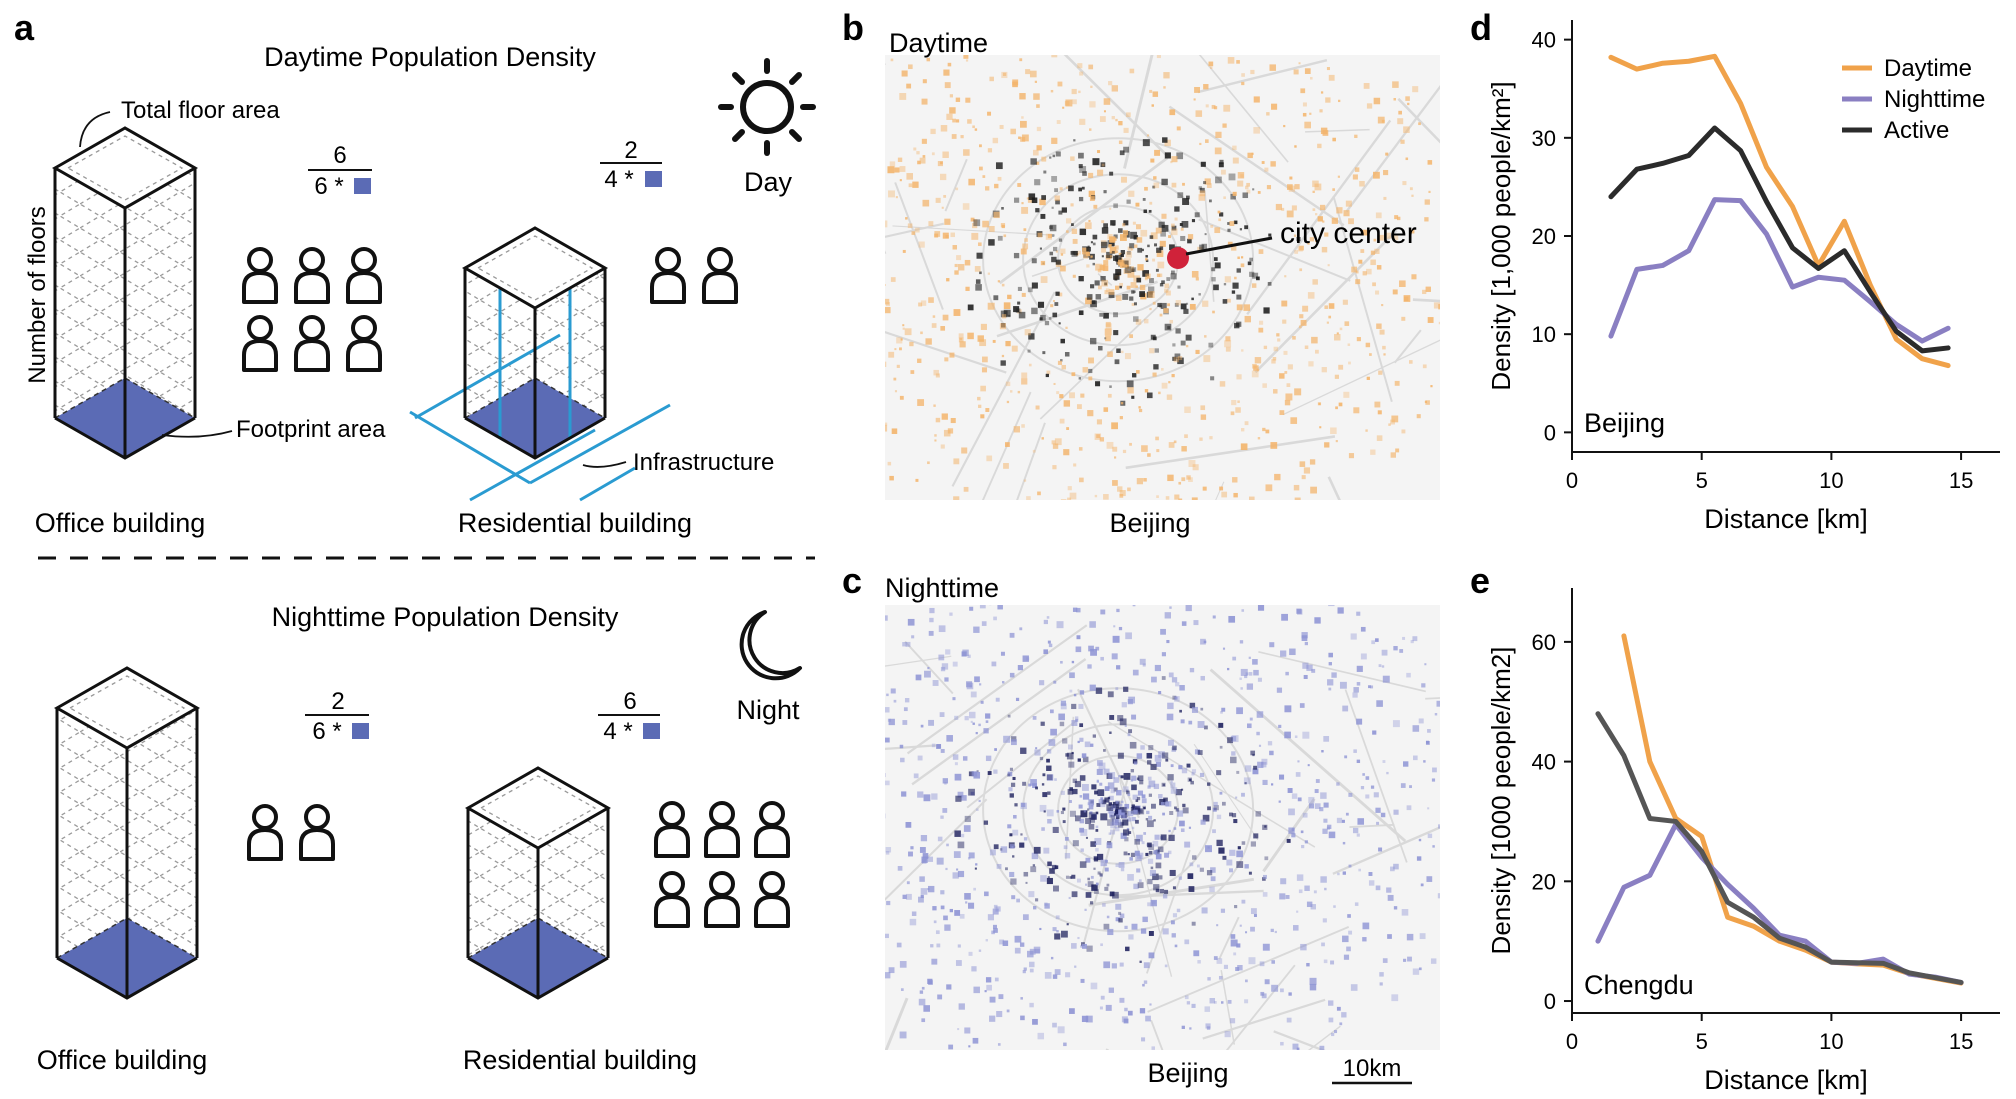 This screenshot has height=1099, width=2016. What do you see at coordinates (1118, 260) in the screenshot?
I see `ring-road` at bounding box center [1118, 260].